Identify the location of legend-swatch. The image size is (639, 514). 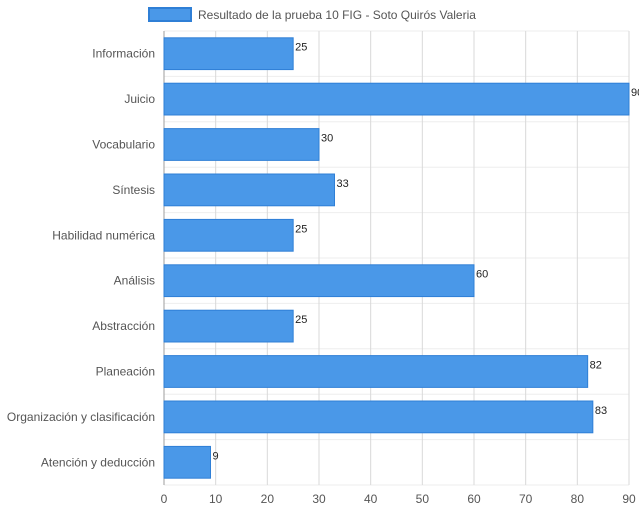
(170, 14).